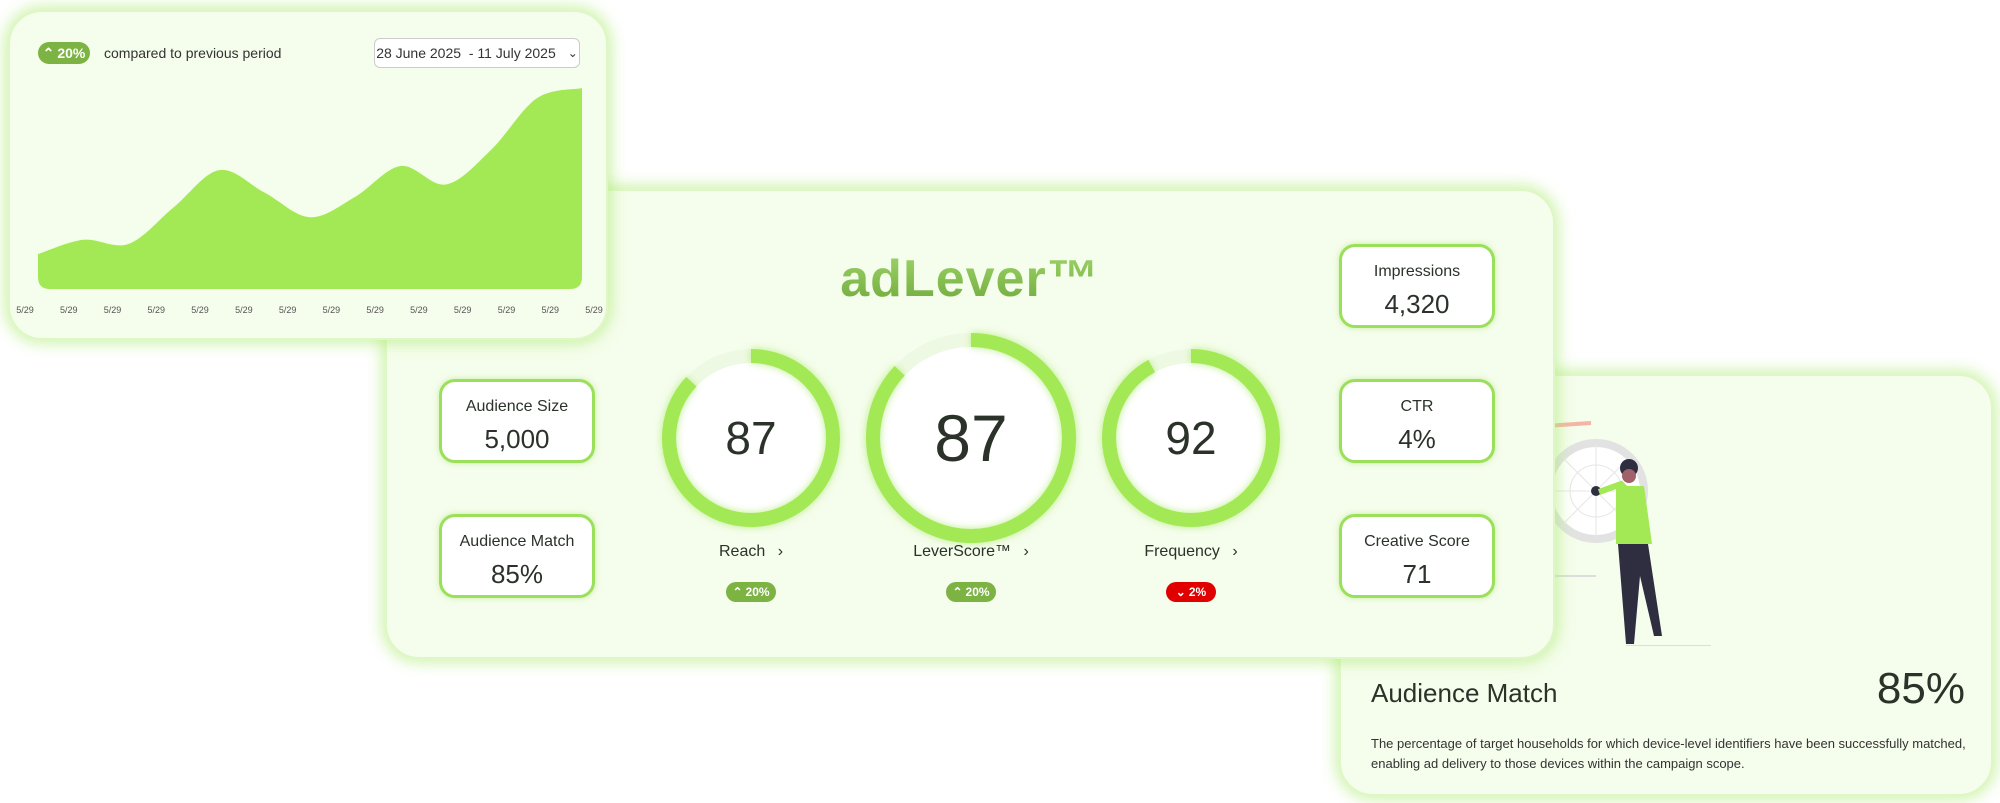 Image resolution: width=2000 pixels, height=803 pixels. I want to click on metric-label: Creative Score, so click(1417, 541).